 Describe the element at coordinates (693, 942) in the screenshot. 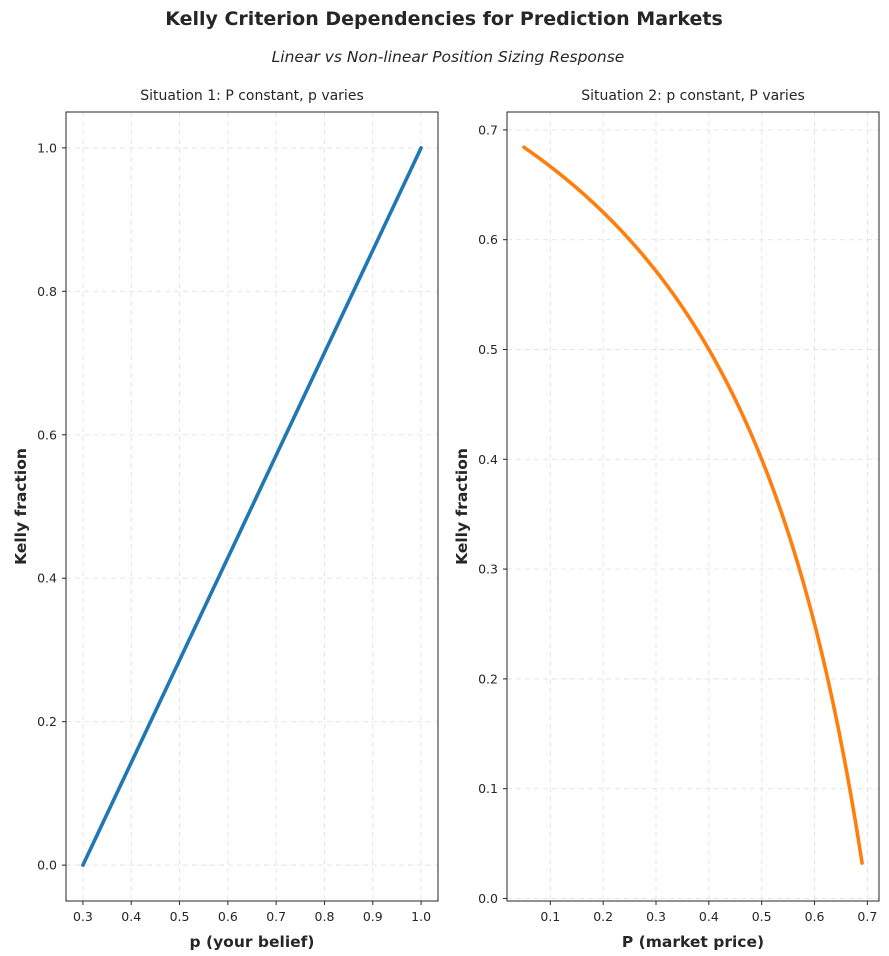

I see `x-axis-label-right: P (market price)` at that location.